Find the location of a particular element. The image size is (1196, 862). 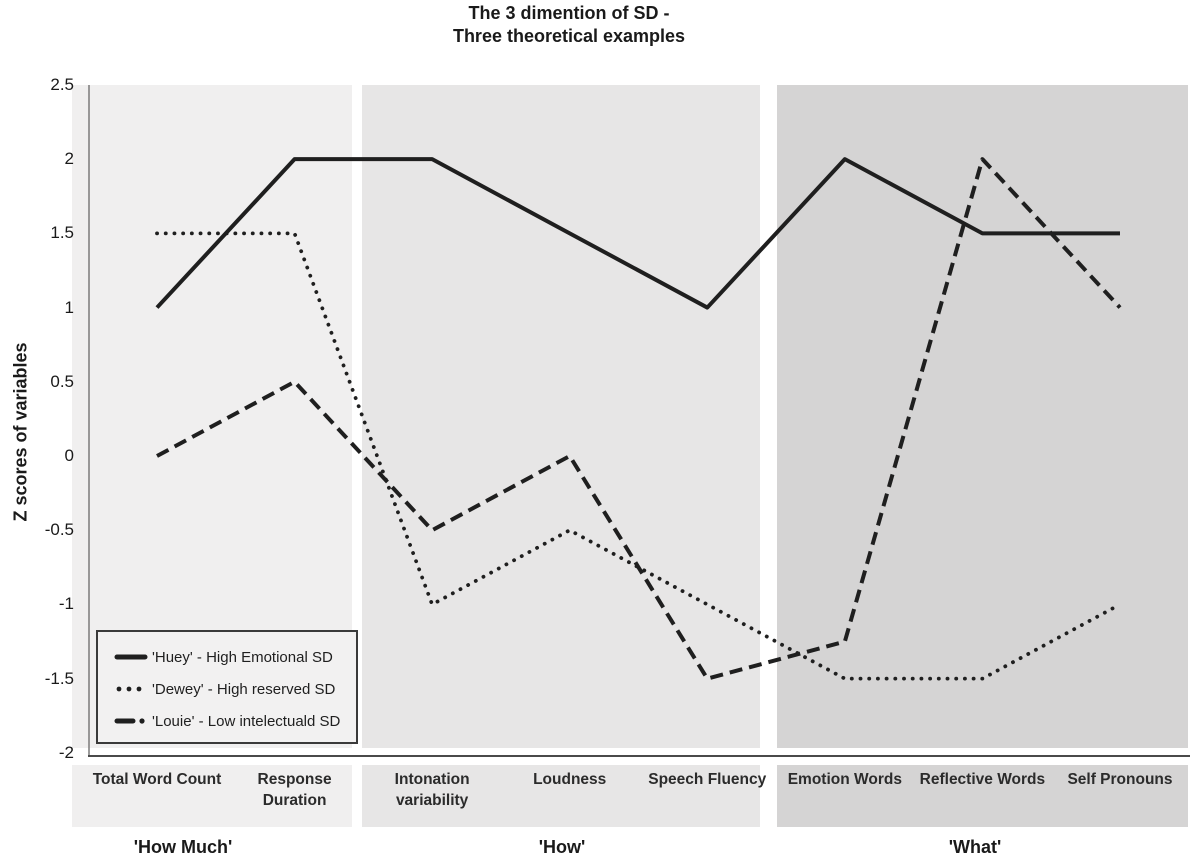

chart-title-line1: The 3 dimention of SD - is located at coordinates (569, 13).